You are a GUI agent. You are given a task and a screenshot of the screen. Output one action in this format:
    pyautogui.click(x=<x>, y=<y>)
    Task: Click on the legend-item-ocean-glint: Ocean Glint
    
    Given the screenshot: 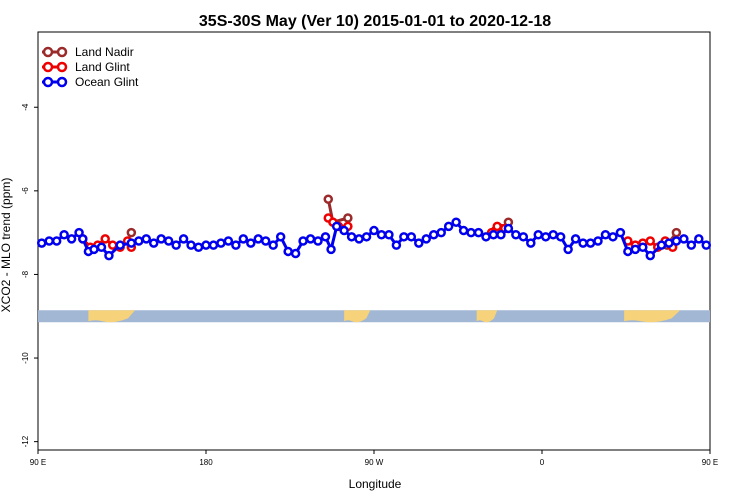 What is the action you would take?
    pyautogui.click(x=90, y=82)
    